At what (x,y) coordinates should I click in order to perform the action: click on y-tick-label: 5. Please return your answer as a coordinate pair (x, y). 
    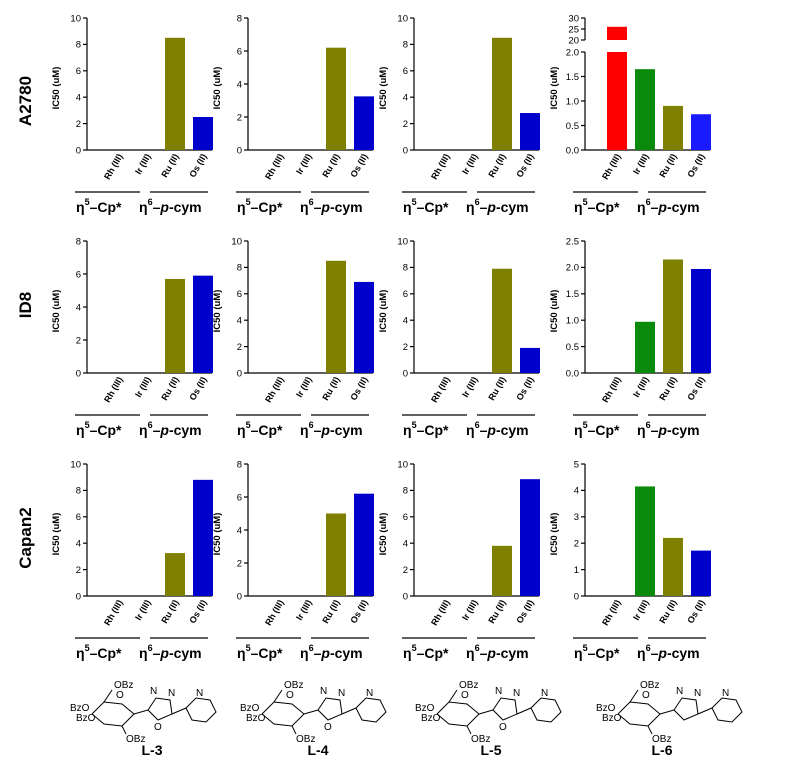
    Looking at the image, I should click on (576, 464).